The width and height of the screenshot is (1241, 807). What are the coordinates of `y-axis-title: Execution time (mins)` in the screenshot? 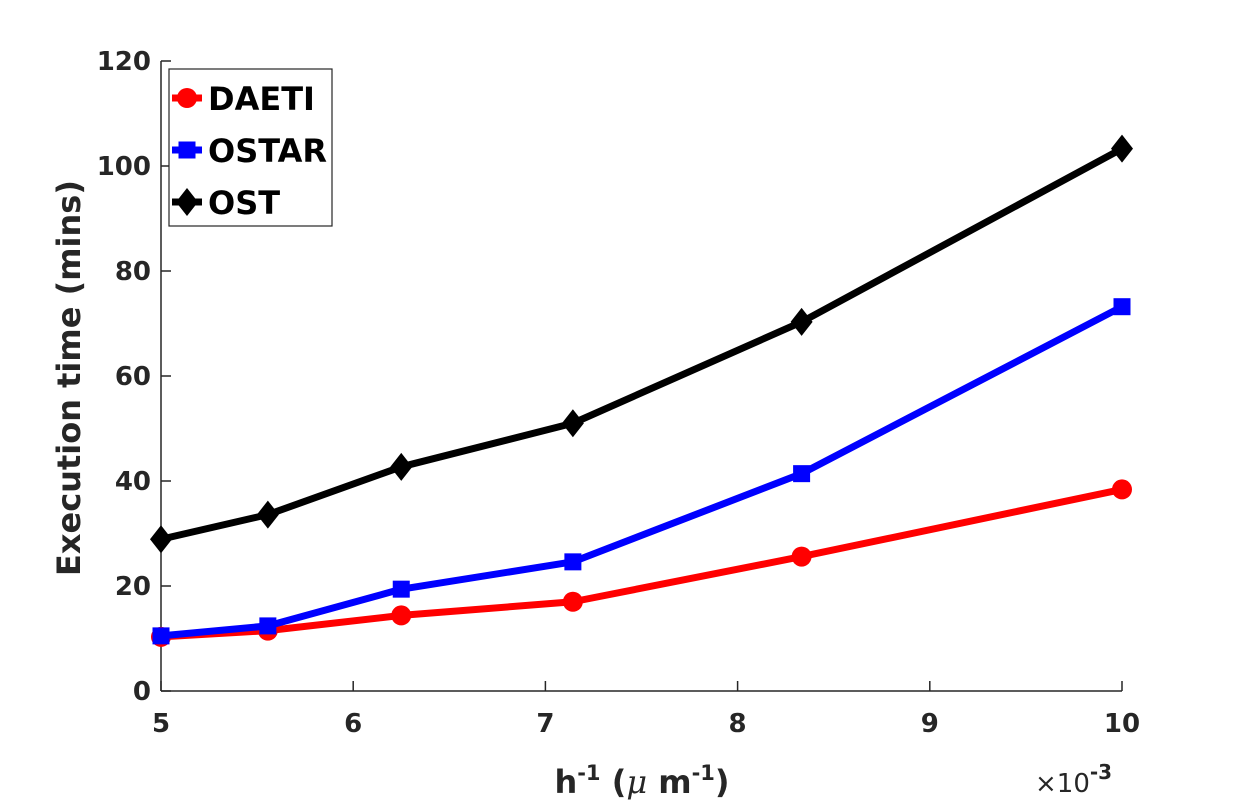 It's located at (69, 378).